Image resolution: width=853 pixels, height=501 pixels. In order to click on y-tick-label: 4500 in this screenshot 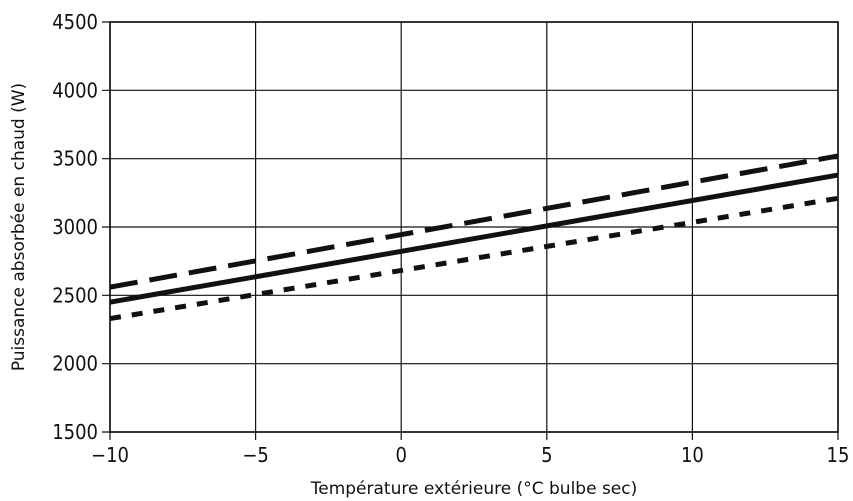, I will do `click(75, 22)`.